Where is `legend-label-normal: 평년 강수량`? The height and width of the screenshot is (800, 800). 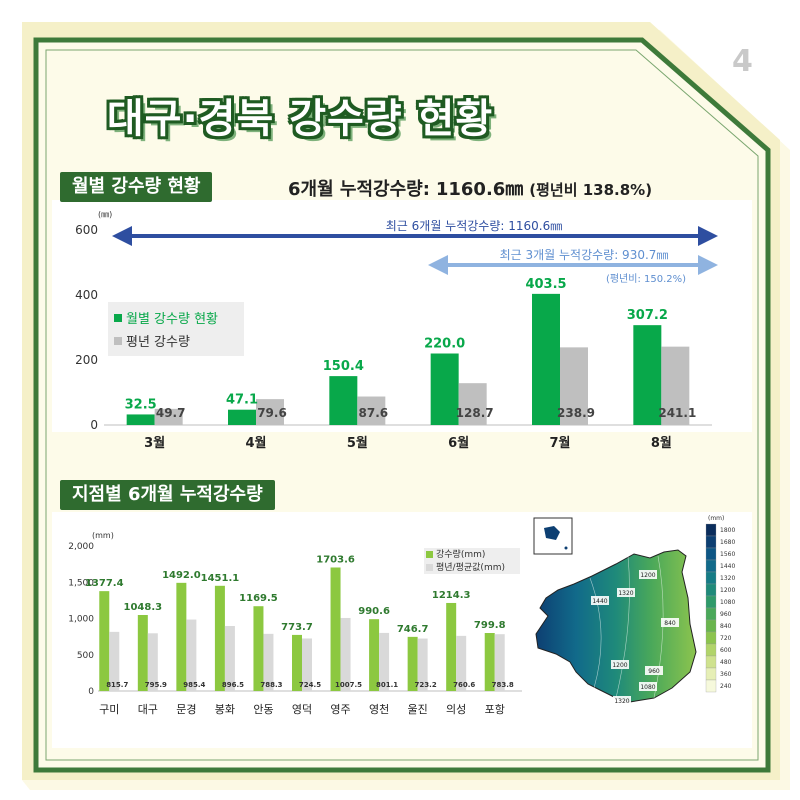
legend-label-normal: 평년 강수량 is located at coordinates (158, 342).